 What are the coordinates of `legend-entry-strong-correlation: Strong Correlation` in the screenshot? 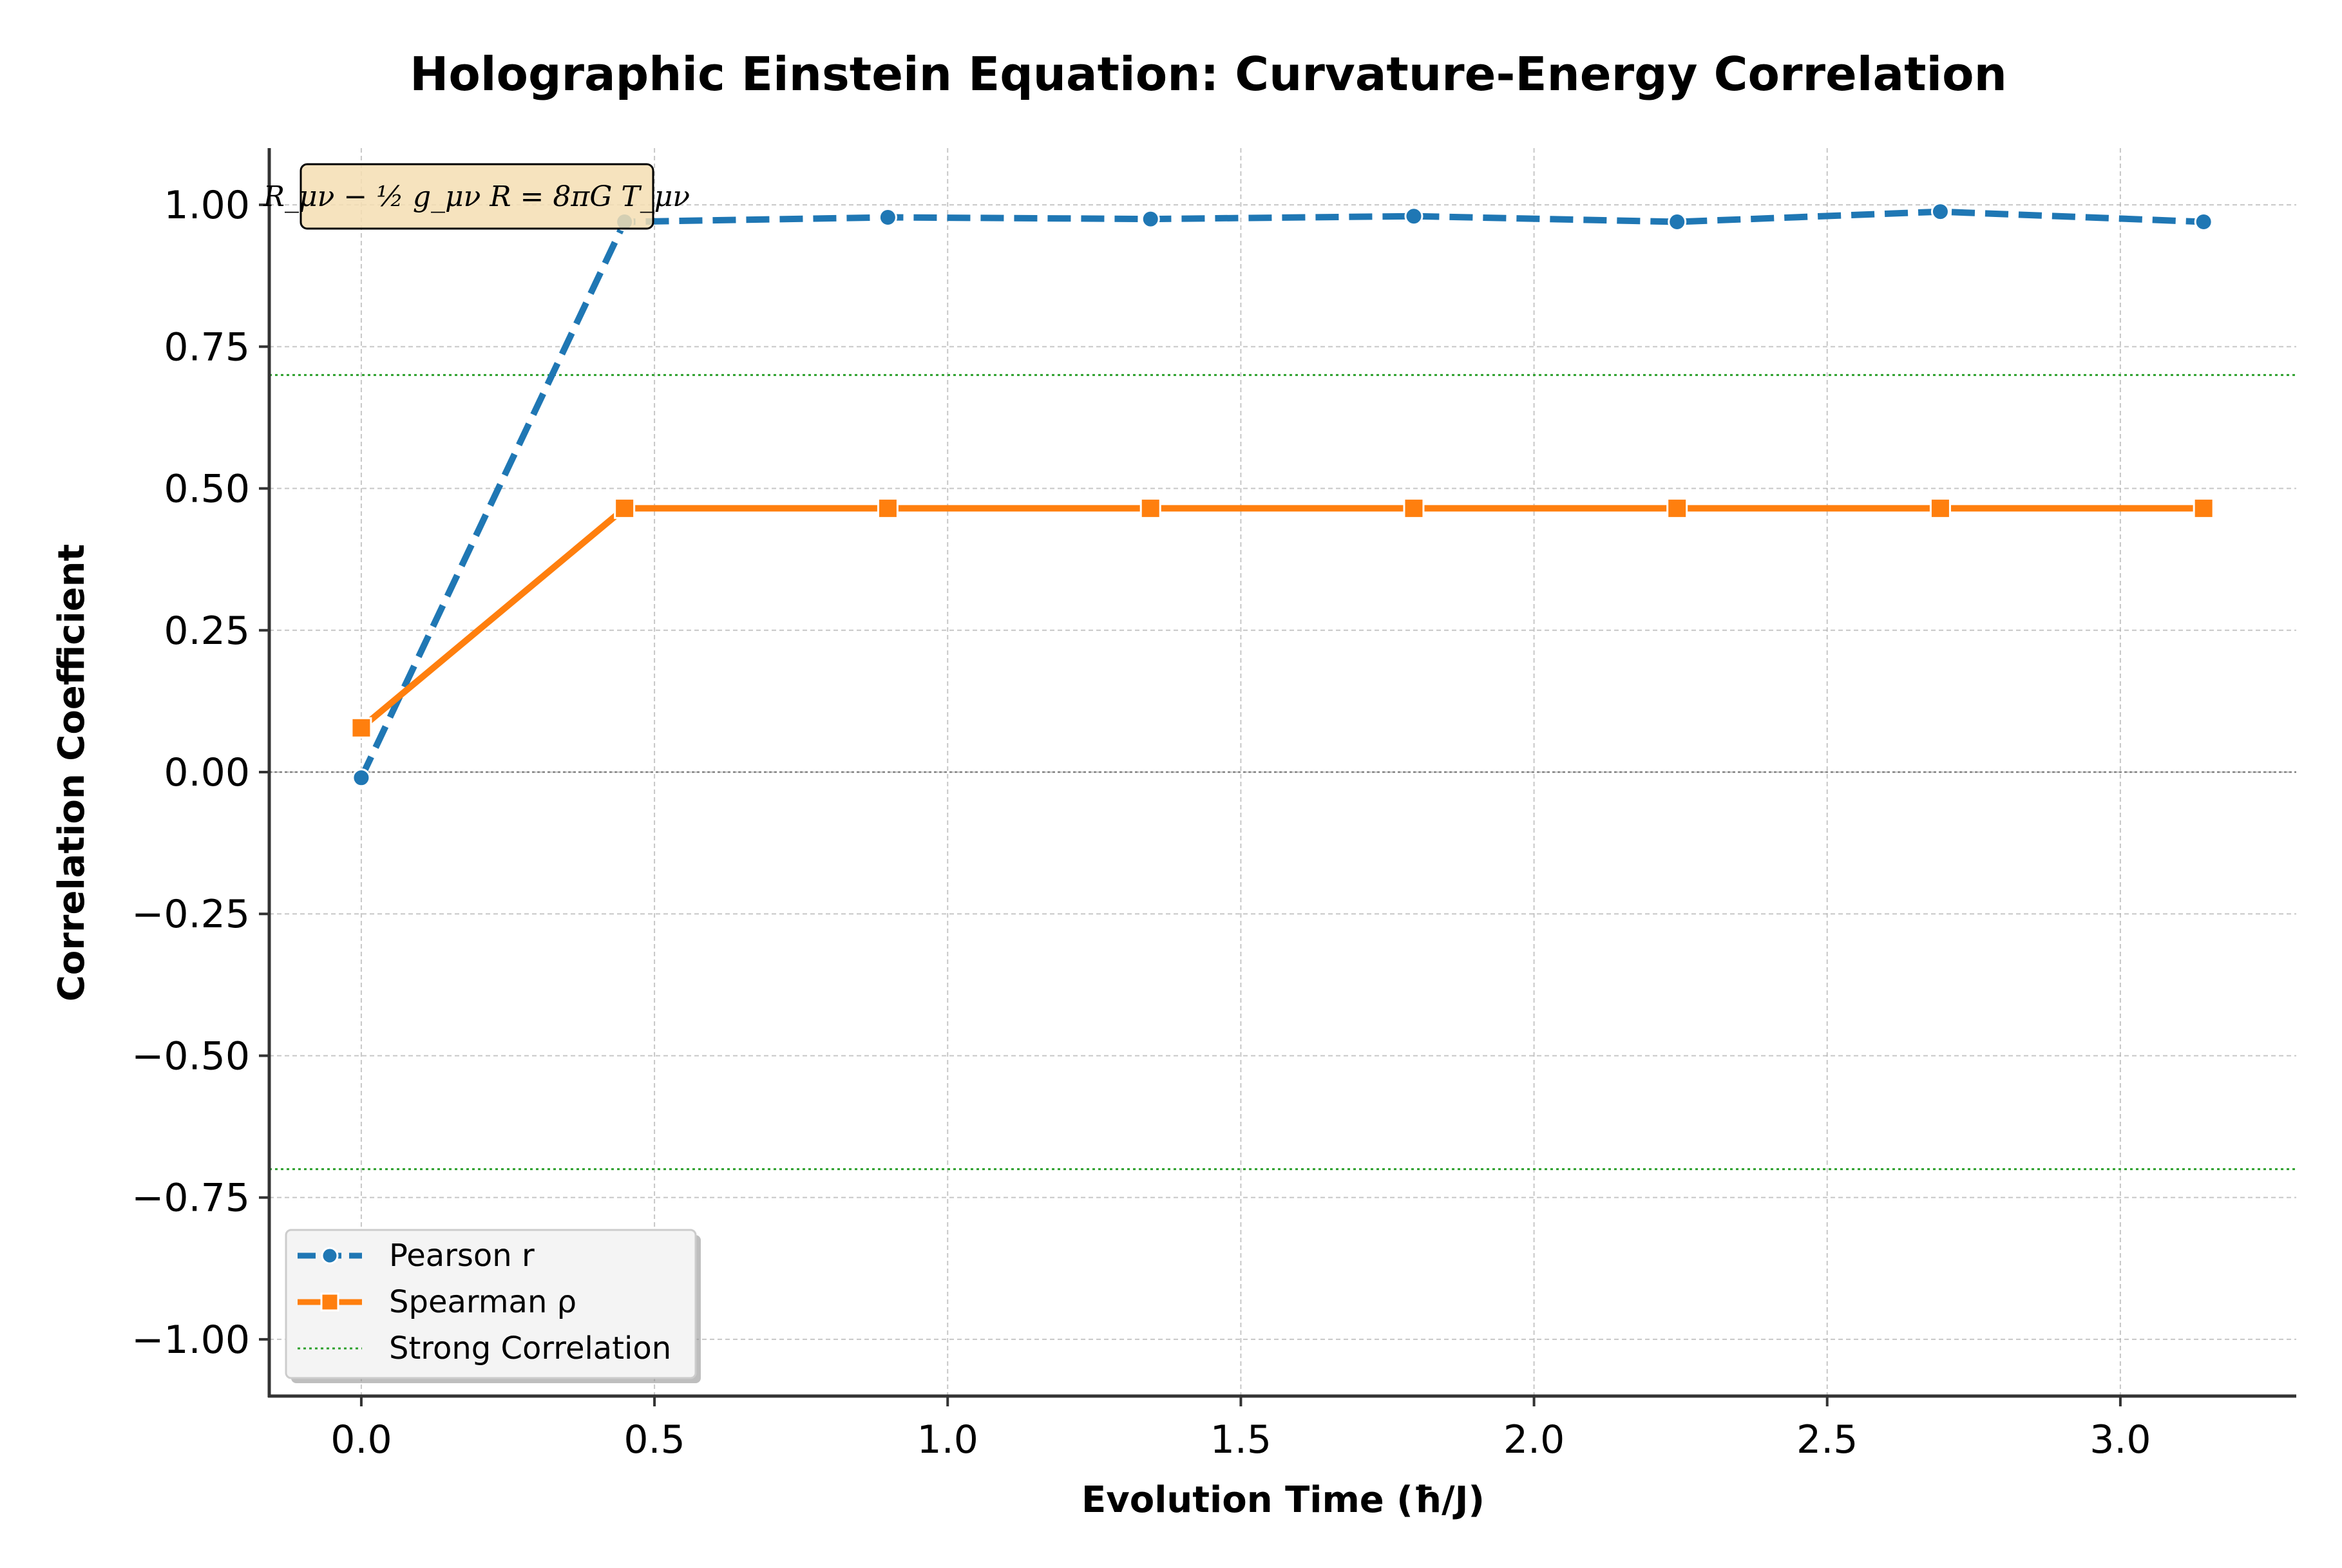 It's located at (484, 1348).